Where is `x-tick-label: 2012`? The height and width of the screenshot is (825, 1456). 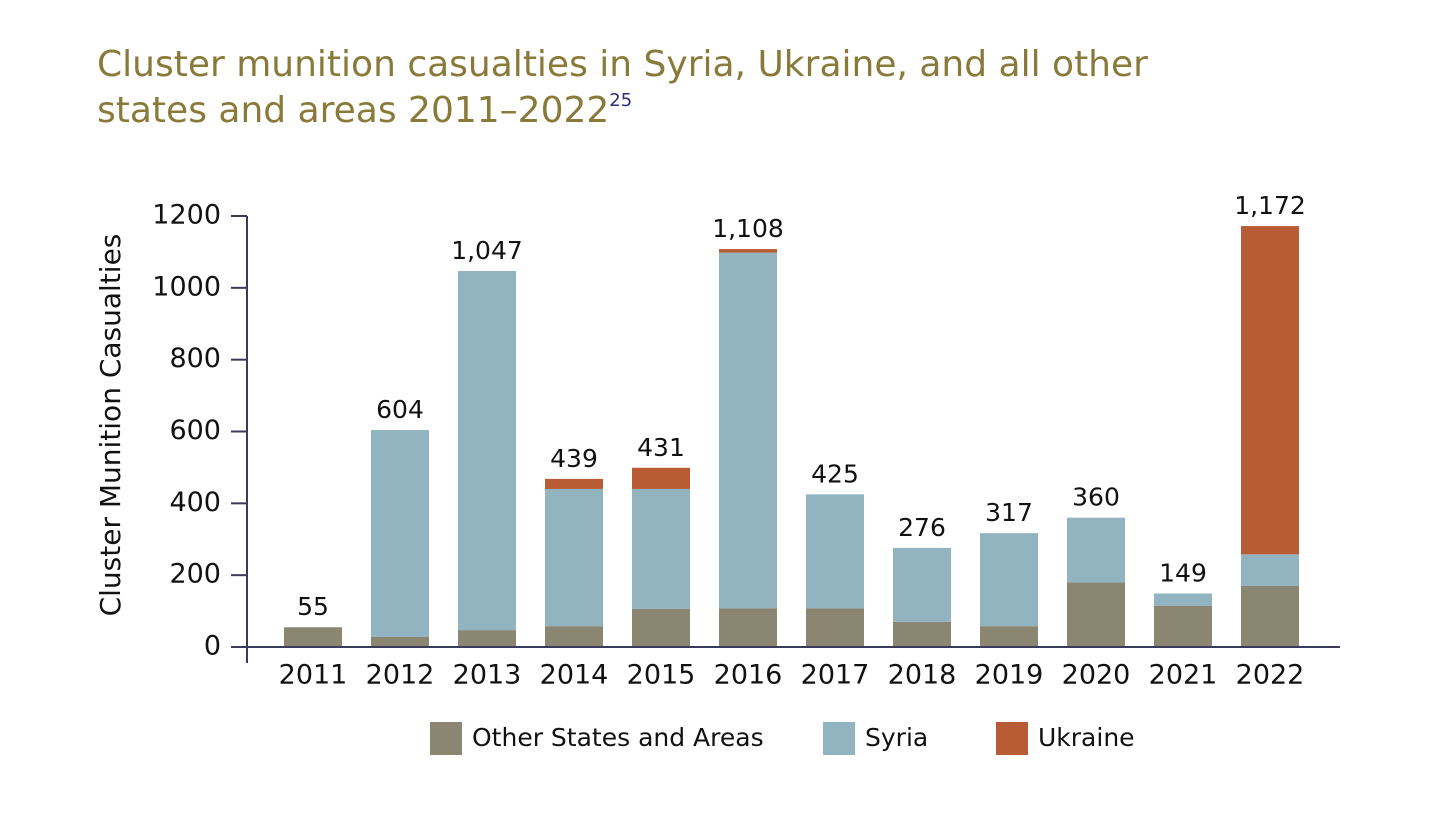 x-tick-label: 2012 is located at coordinates (400, 675).